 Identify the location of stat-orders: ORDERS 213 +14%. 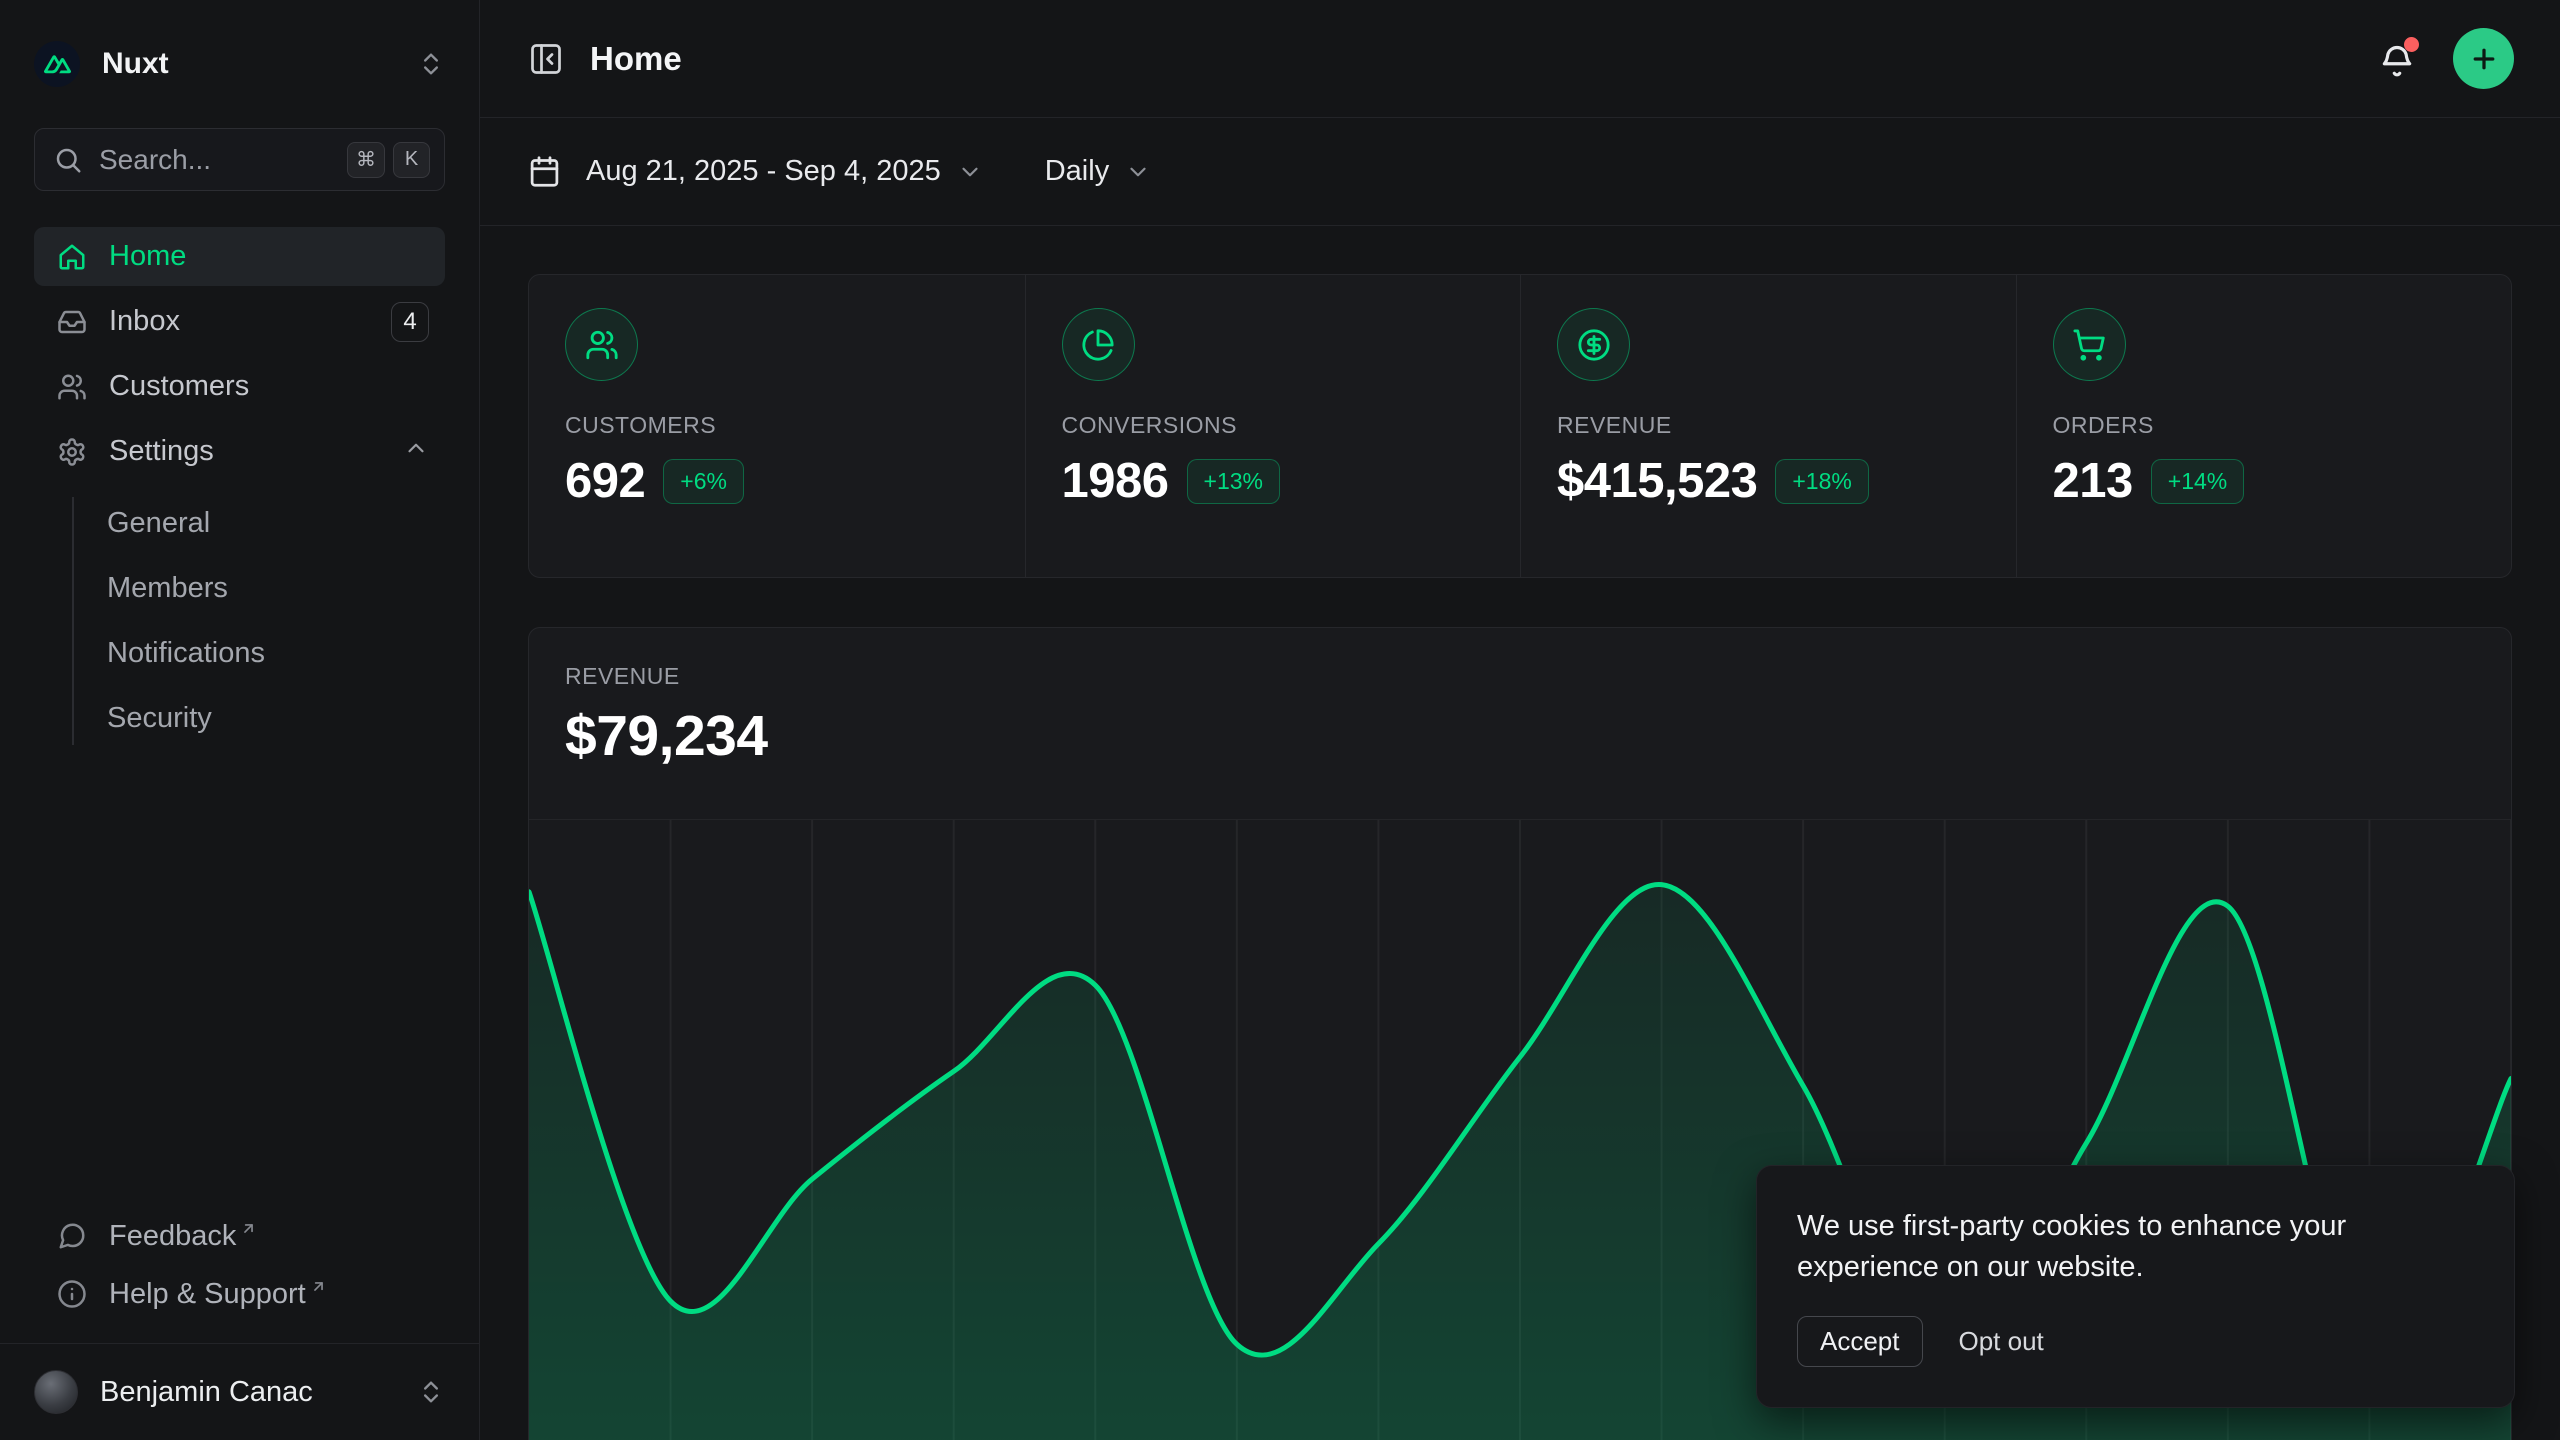
(2263, 426).